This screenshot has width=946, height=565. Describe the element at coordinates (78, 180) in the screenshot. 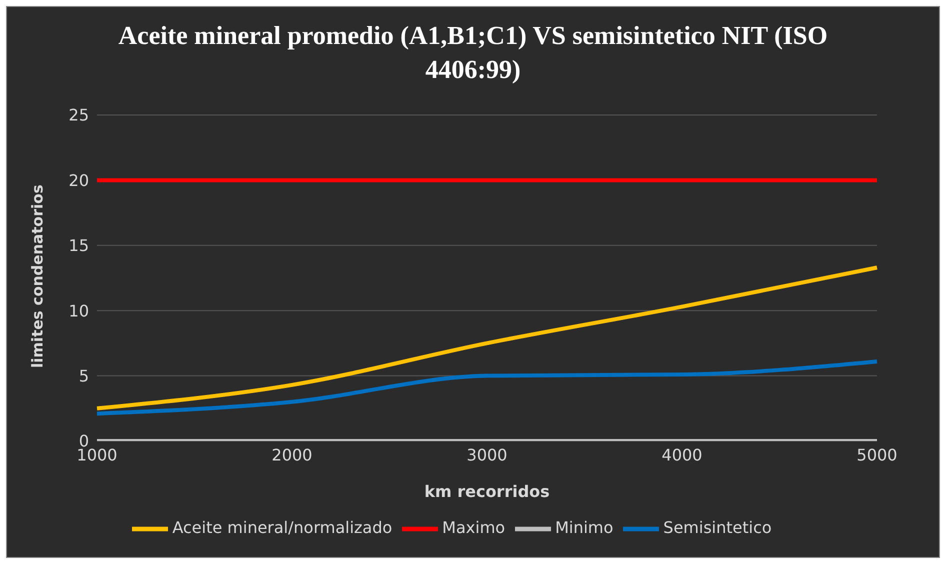

I see `y-tick-label: 20` at that location.